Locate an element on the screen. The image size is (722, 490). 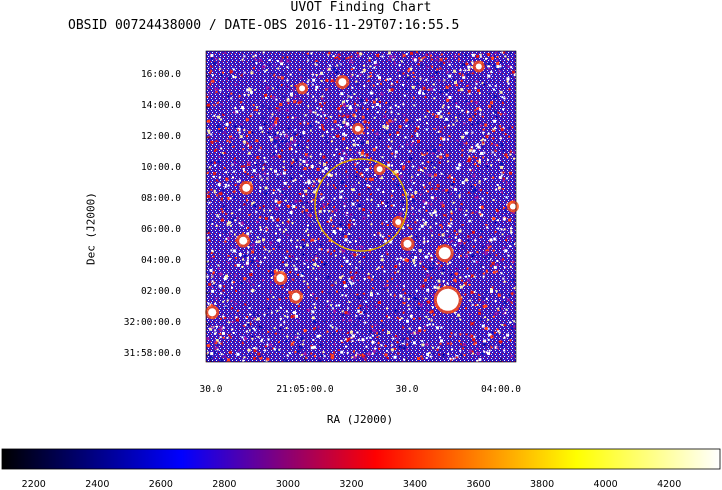
colorbar-tick-label: 4000 is located at coordinates (605, 484).